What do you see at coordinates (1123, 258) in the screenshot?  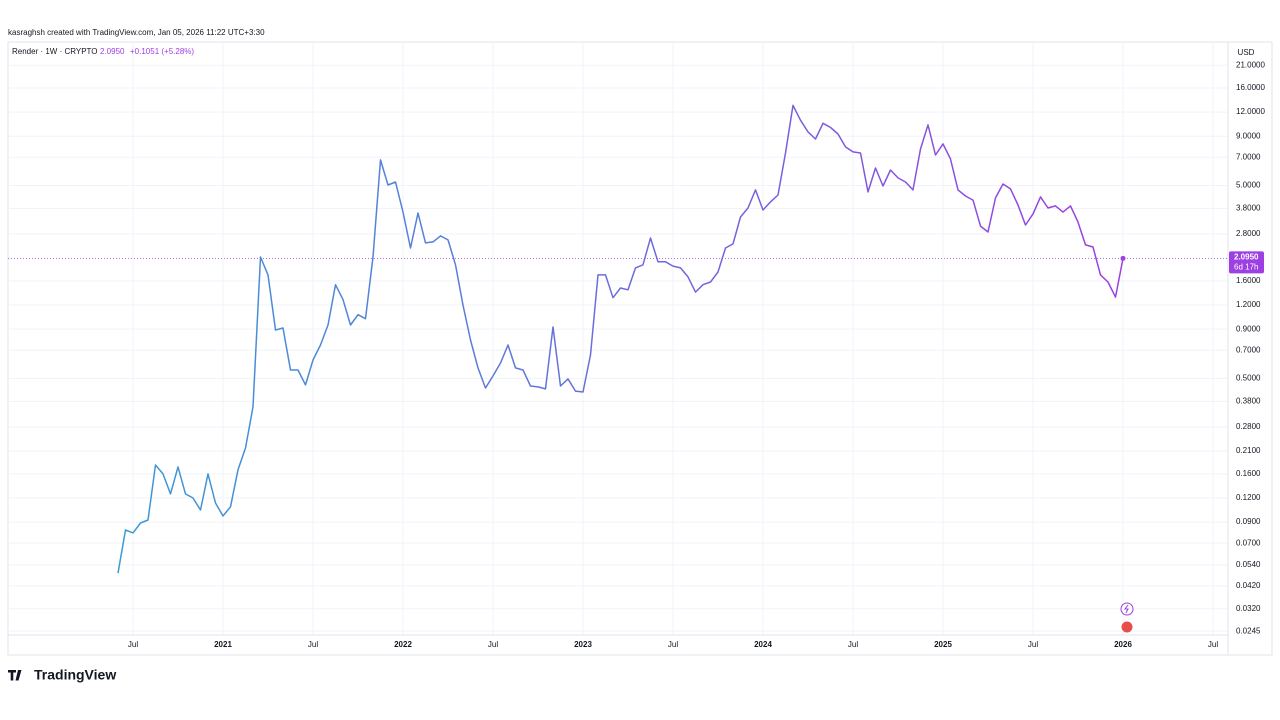 I see `last-point` at bounding box center [1123, 258].